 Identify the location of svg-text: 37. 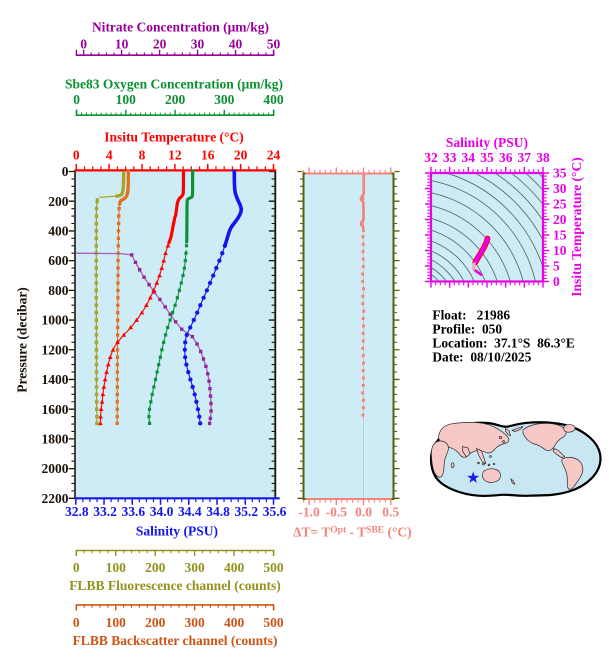
(525, 157).